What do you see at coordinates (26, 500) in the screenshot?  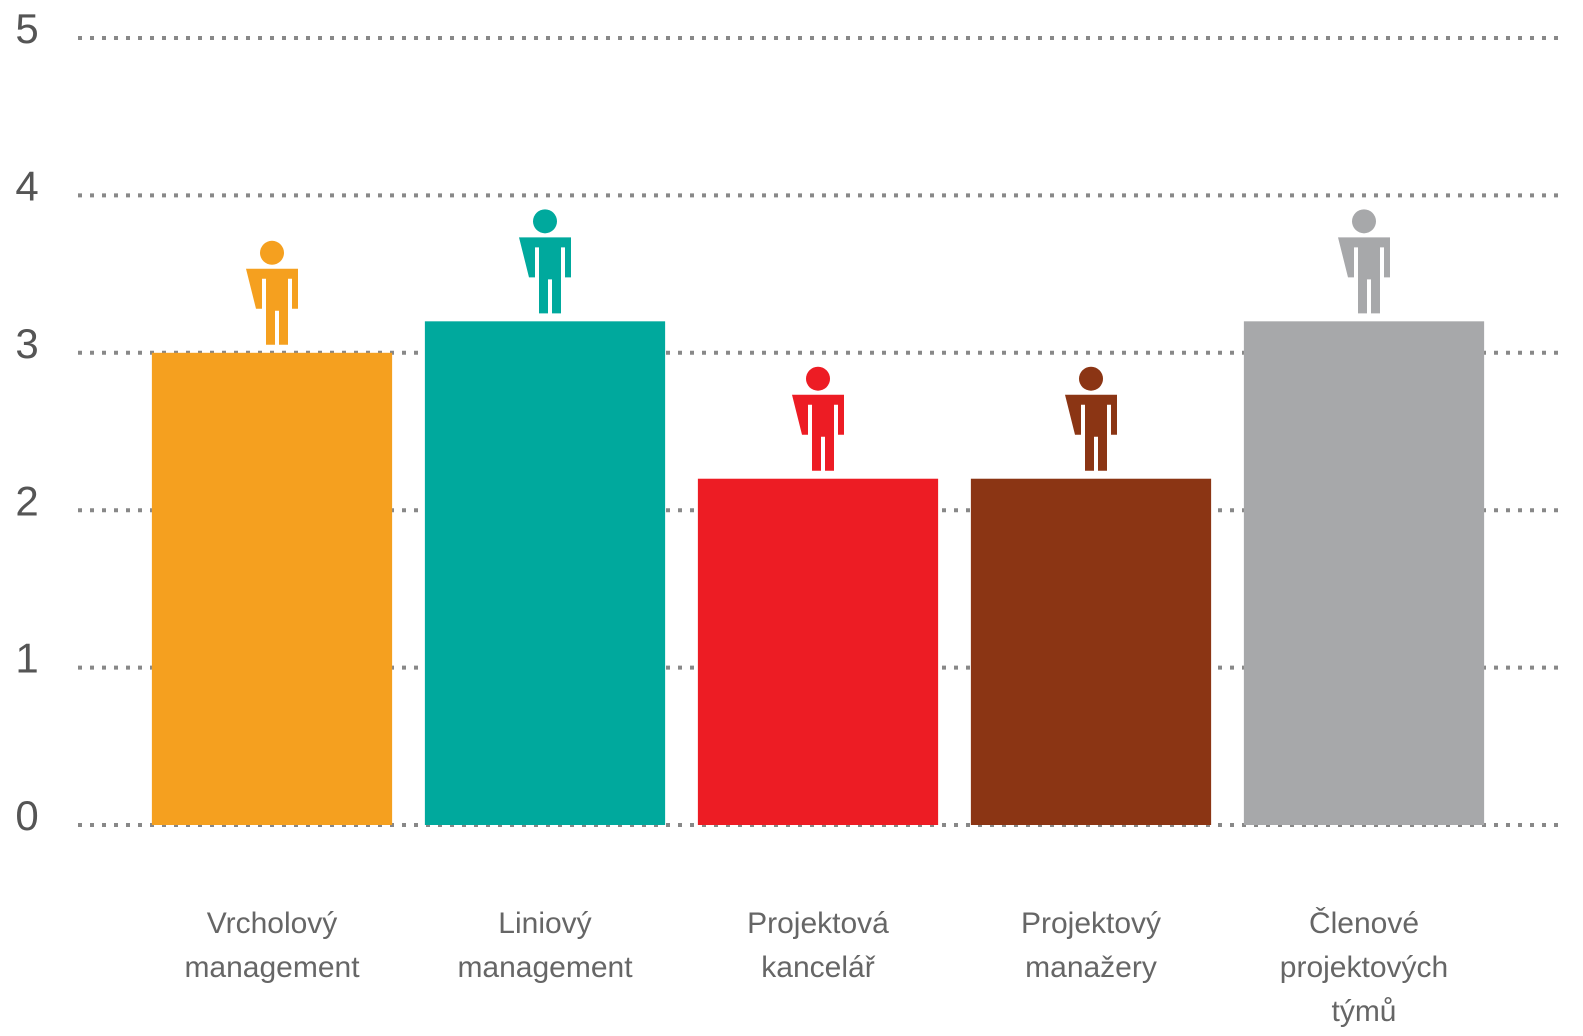 I see `y-tick-label: 2` at bounding box center [26, 500].